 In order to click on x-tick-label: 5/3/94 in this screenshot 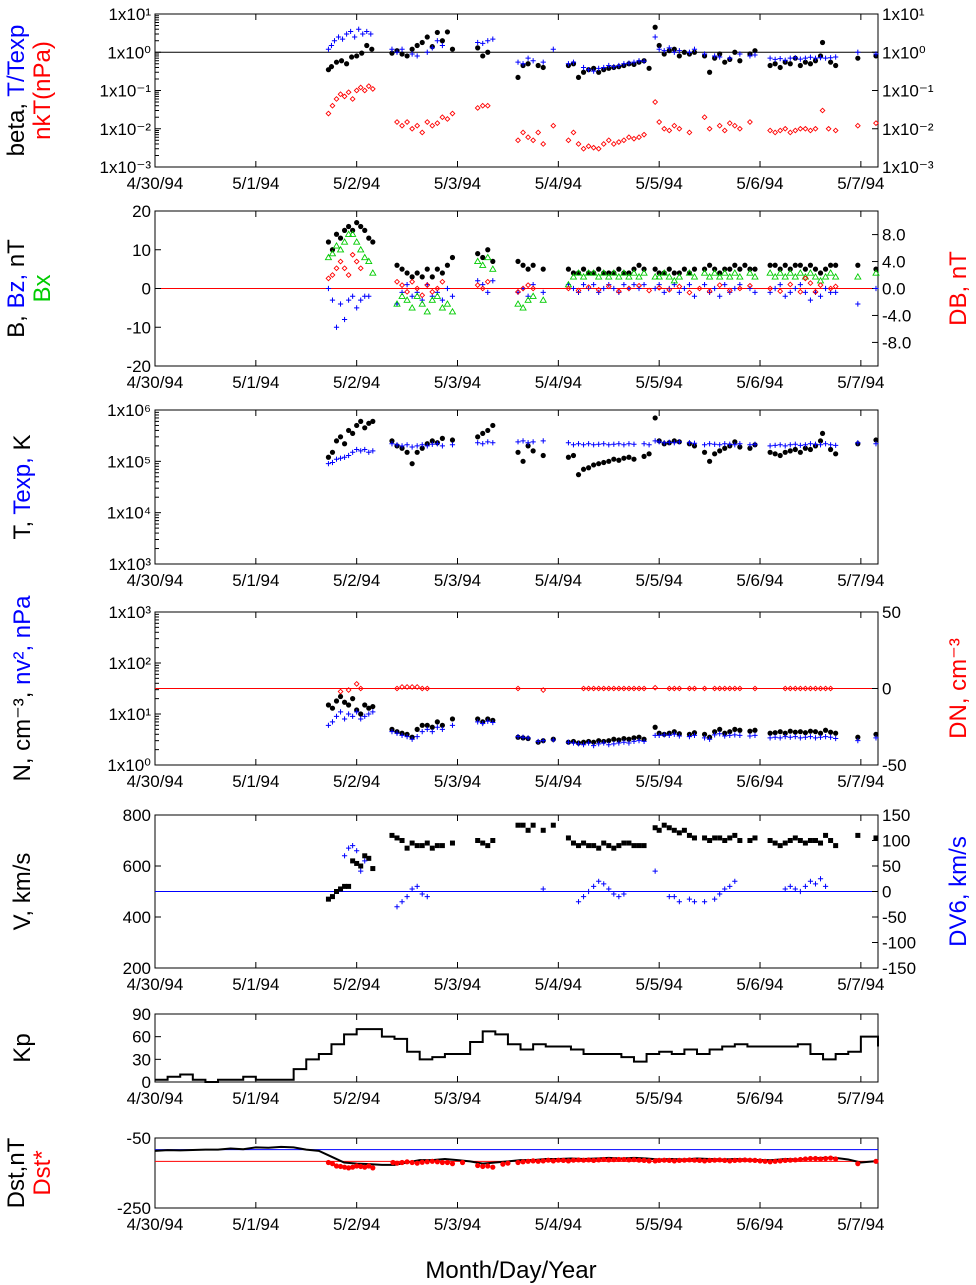, I will do `click(457, 382)`.